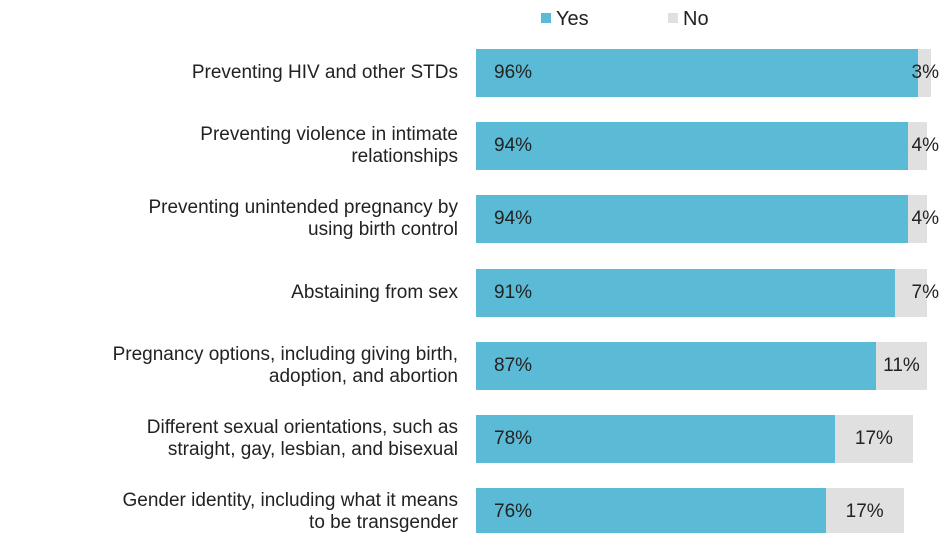  I want to click on value-label: 11%, so click(901, 365).